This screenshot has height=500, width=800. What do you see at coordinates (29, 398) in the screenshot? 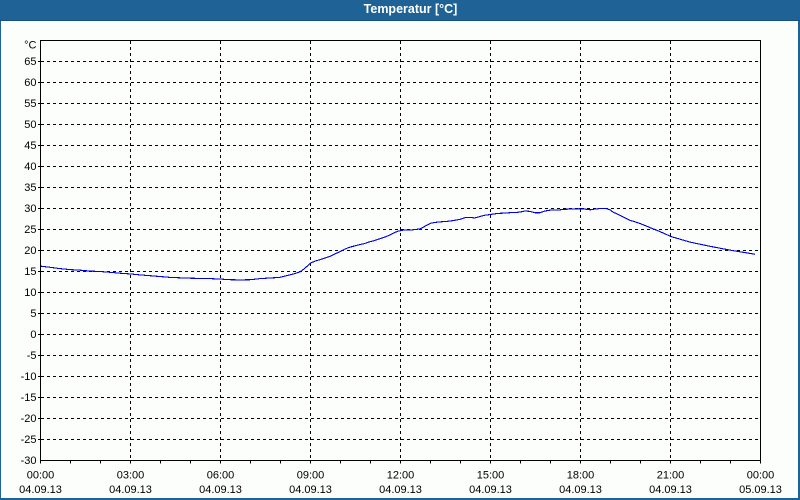
I see `svg-text: -15` at bounding box center [29, 398].